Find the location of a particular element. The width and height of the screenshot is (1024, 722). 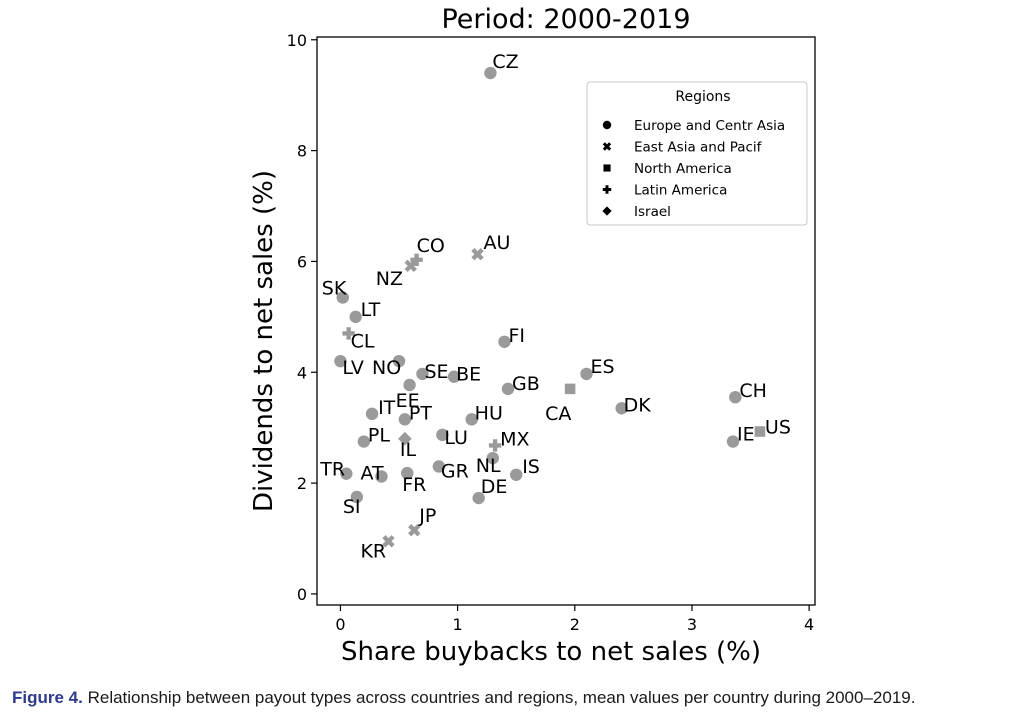

data-point-mx is located at coordinates (495, 445).